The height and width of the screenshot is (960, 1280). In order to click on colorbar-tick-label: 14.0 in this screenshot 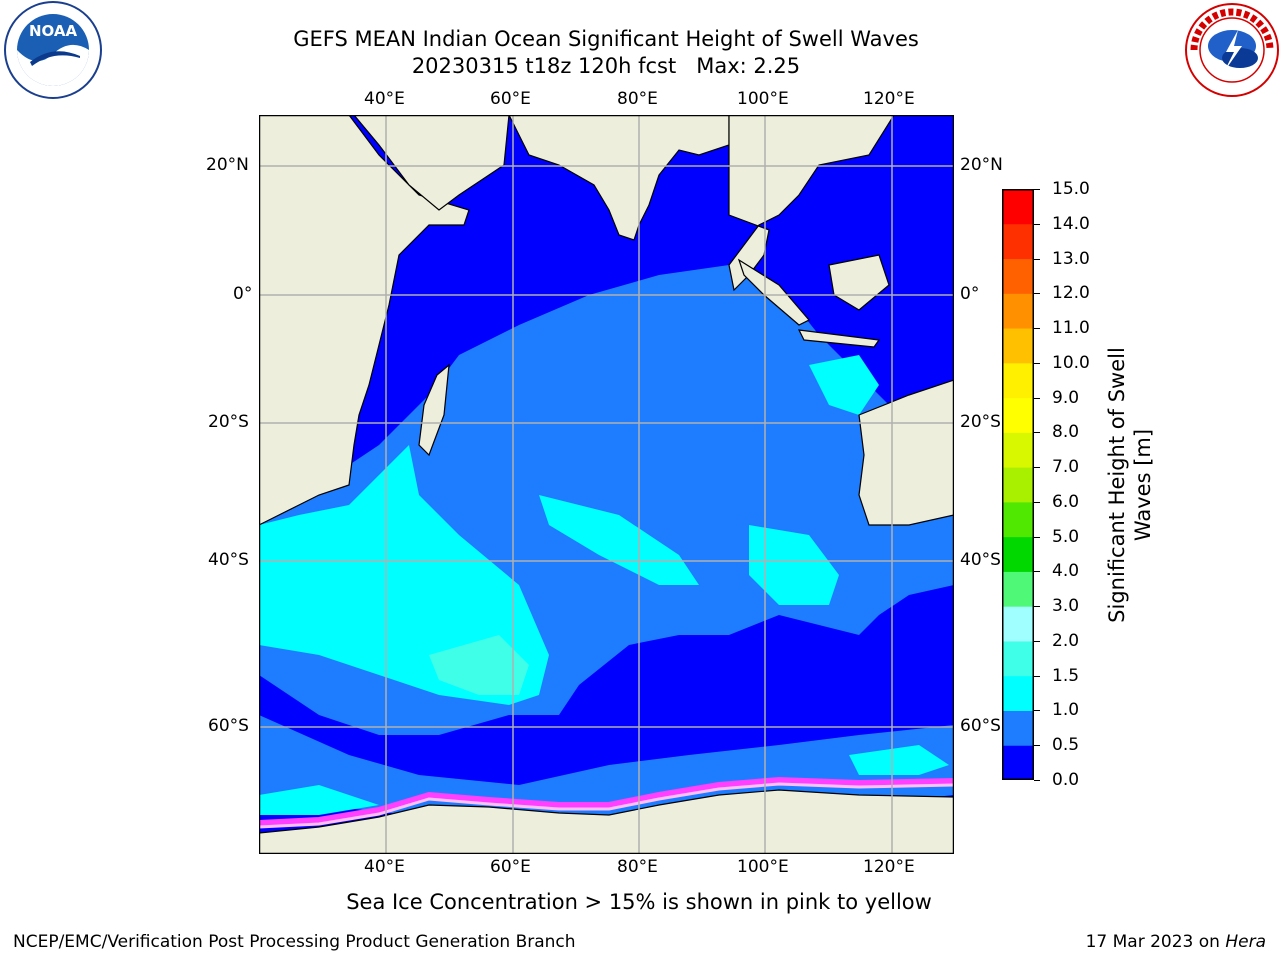, I will do `click(1071, 223)`.